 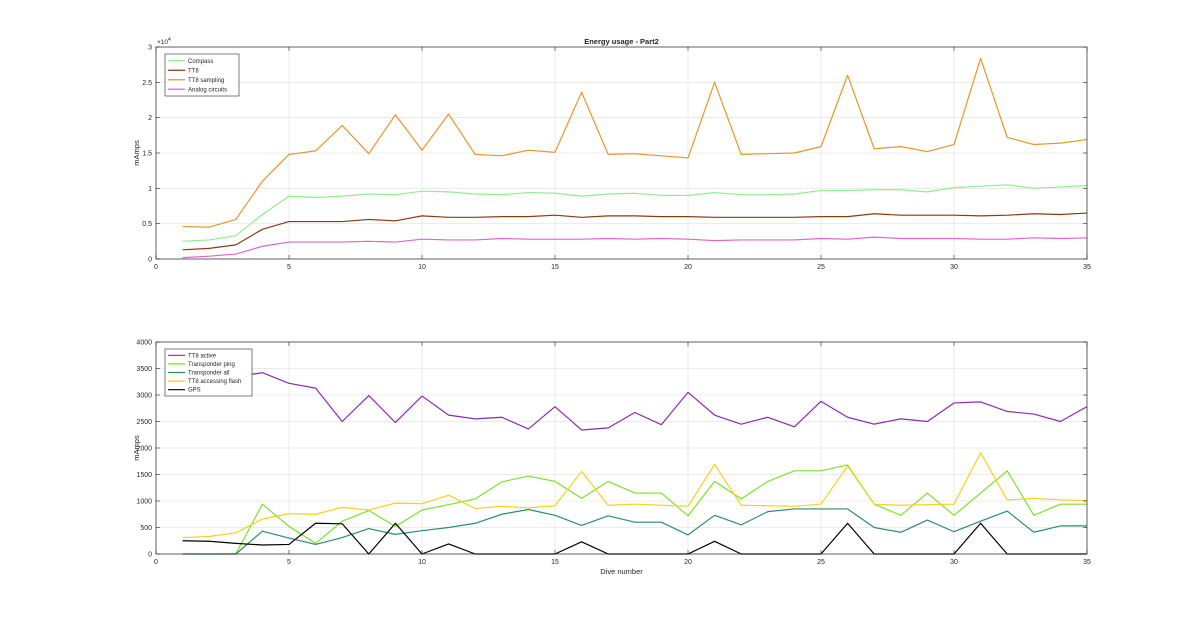 I want to click on legend-entry: Transponder ping, so click(x=211, y=365).